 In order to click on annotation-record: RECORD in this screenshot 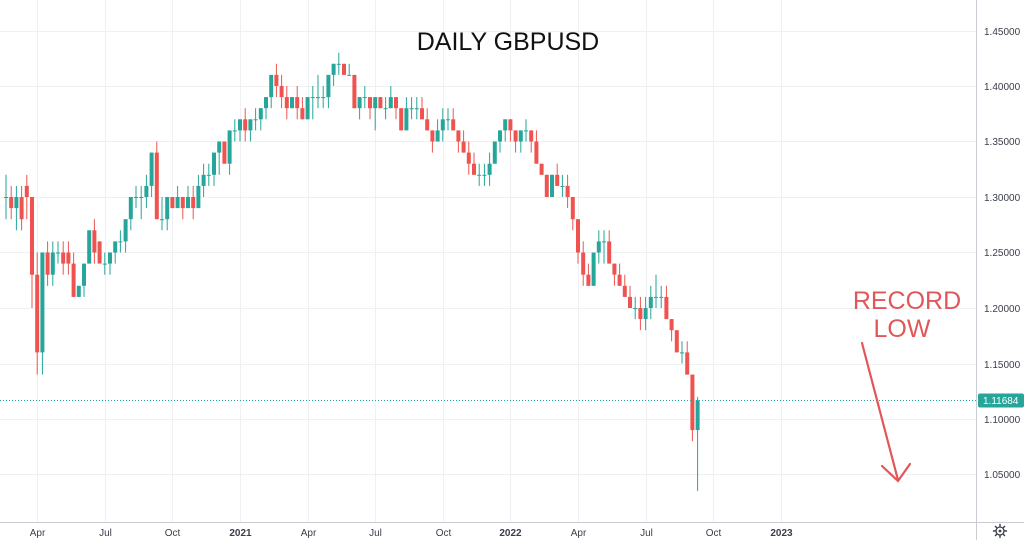, I will do `click(907, 301)`.